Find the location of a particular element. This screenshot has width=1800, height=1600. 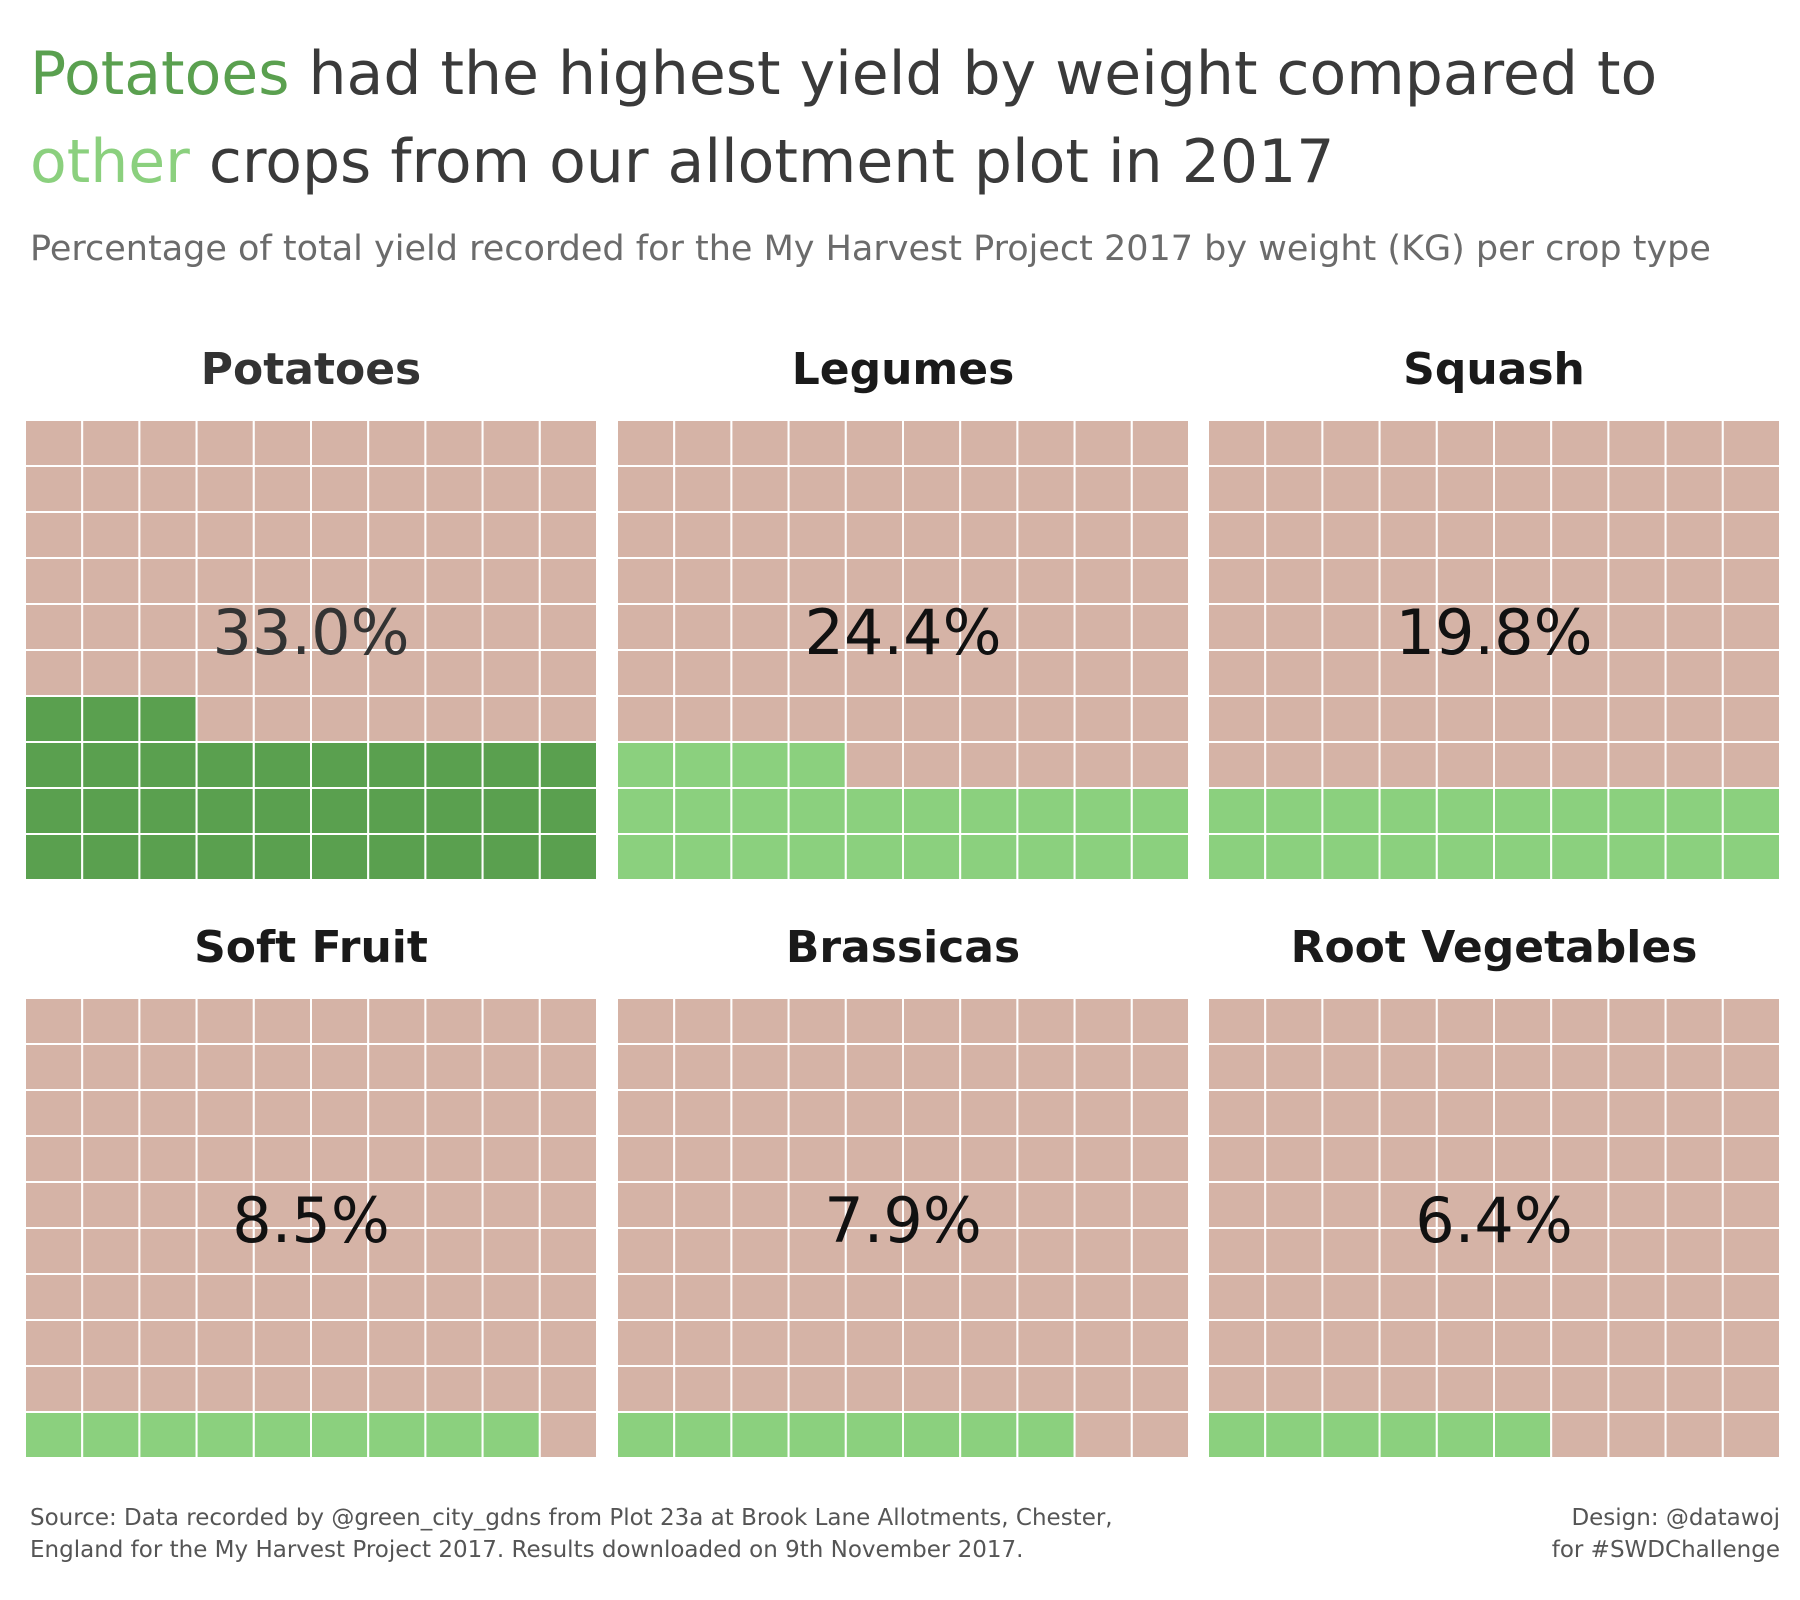

waffle-grid is located at coordinates (311, 650).